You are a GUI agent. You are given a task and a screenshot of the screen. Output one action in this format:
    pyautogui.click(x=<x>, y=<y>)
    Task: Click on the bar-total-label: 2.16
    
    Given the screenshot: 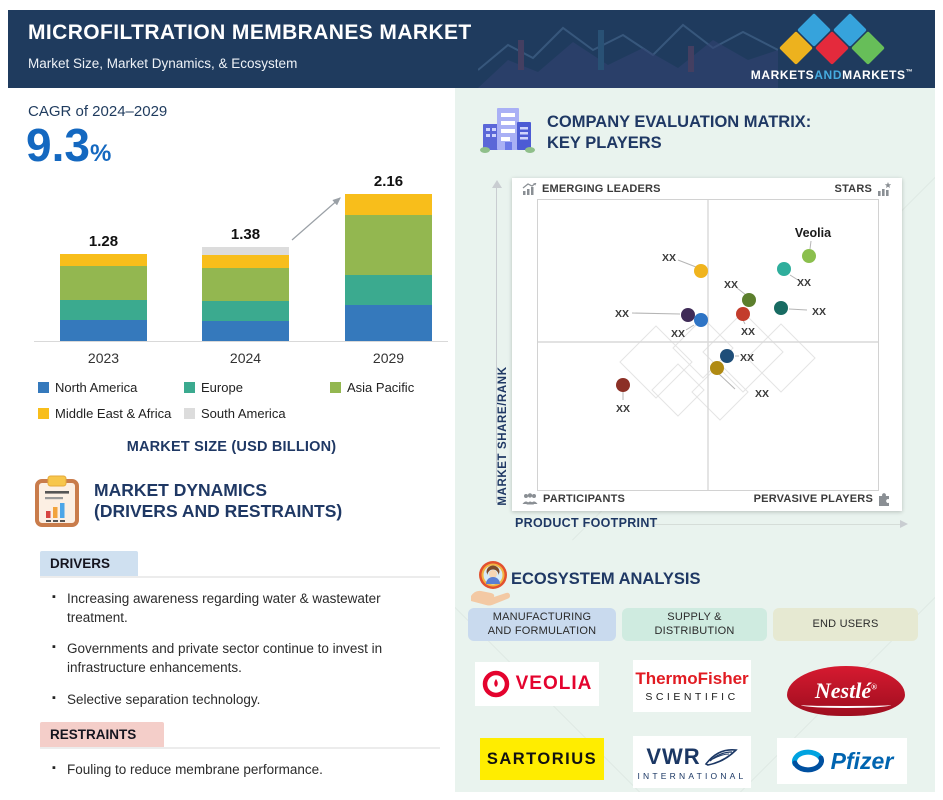 What is the action you would take?
    pyautogui.click(x=388, y=182)
    